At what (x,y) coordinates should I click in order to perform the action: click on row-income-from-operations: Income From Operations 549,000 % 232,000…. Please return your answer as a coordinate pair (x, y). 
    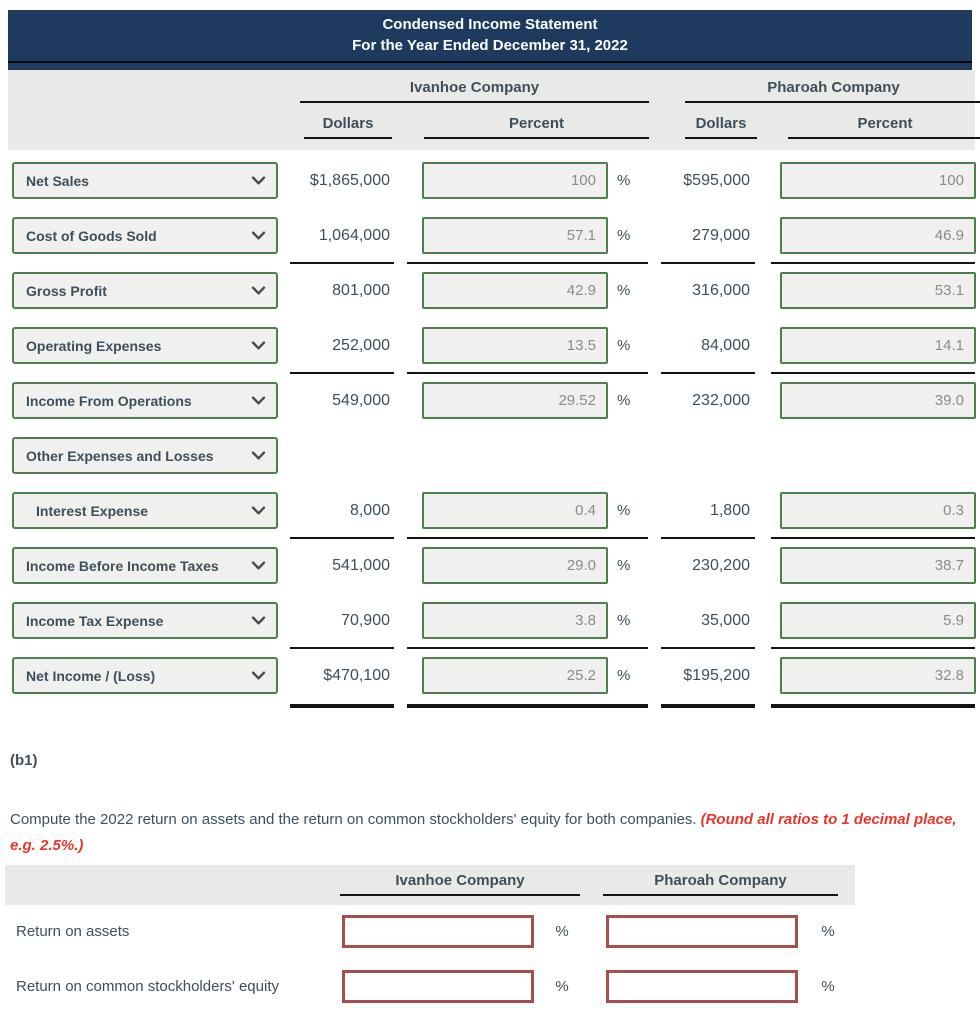
    Looking at the image, I should click on (490, 400).